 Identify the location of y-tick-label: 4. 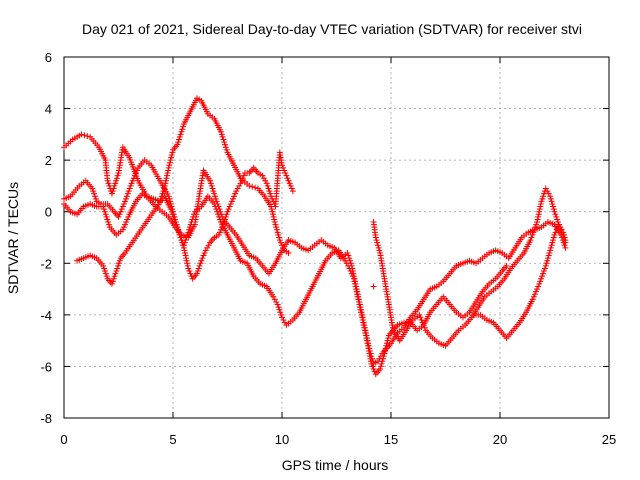
(48, 109).